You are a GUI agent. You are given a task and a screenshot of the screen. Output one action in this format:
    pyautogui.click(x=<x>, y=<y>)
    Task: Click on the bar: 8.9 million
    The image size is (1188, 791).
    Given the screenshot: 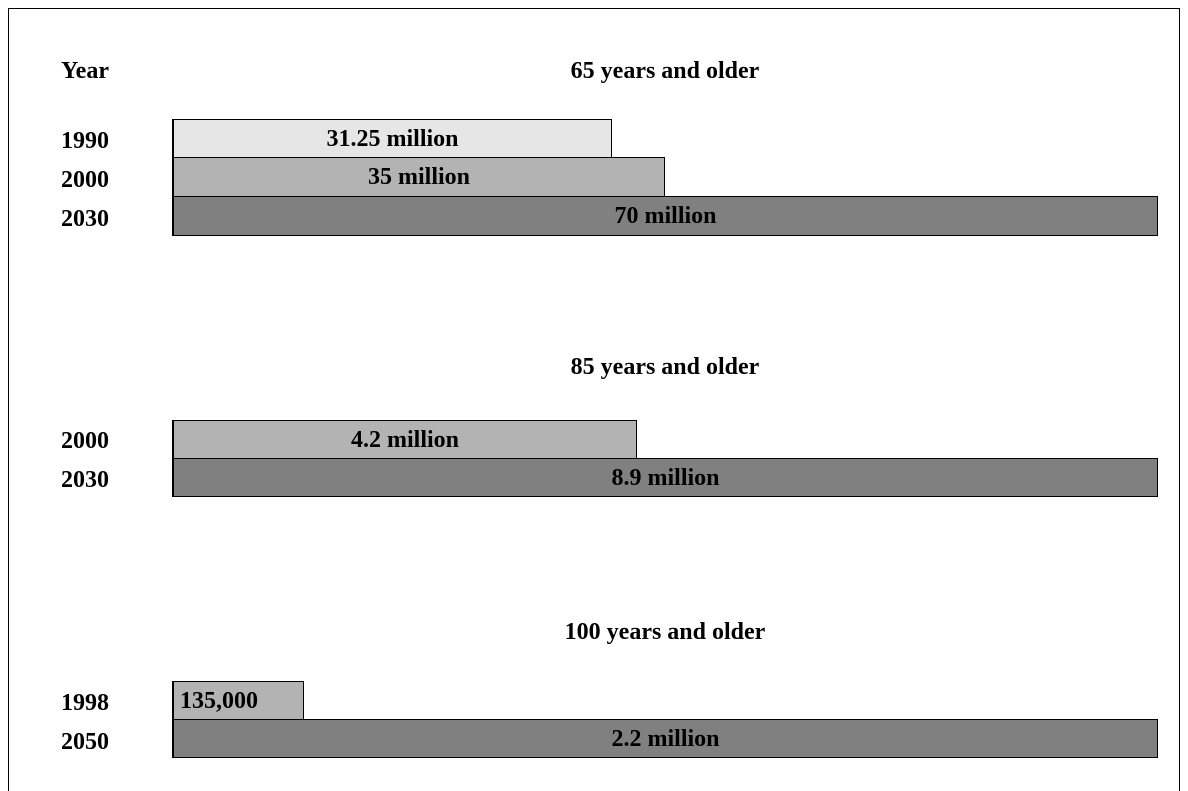 What is the action you would take?
    pyautogui.click(x=665, y=477)
    